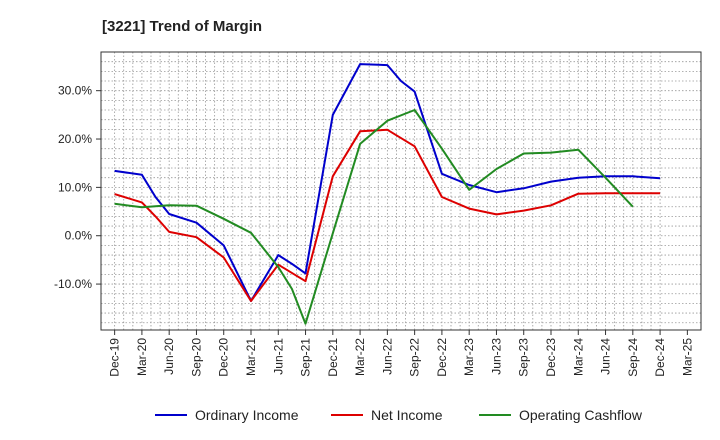 This screenshot has height=440, width=720. What do you see at coordinates (278, 356) in the screenshot?
I see `x-tick-label: Jun-21` at bounding box center [278, 356].